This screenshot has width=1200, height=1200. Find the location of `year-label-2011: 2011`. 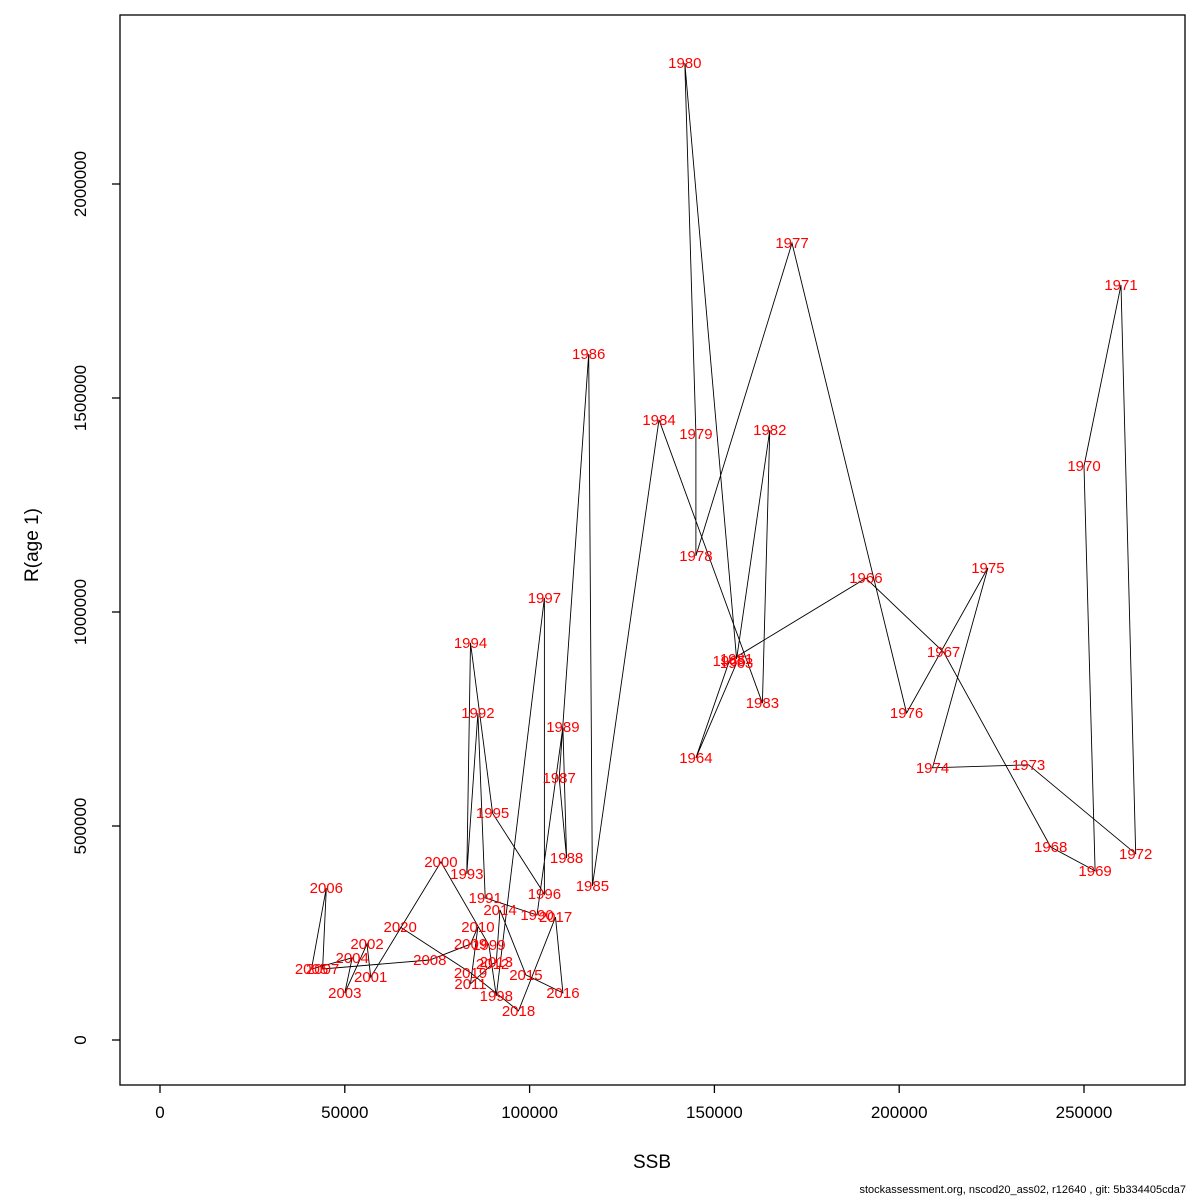

year-label-2011: 2011 is located at coordinates (470, 984).